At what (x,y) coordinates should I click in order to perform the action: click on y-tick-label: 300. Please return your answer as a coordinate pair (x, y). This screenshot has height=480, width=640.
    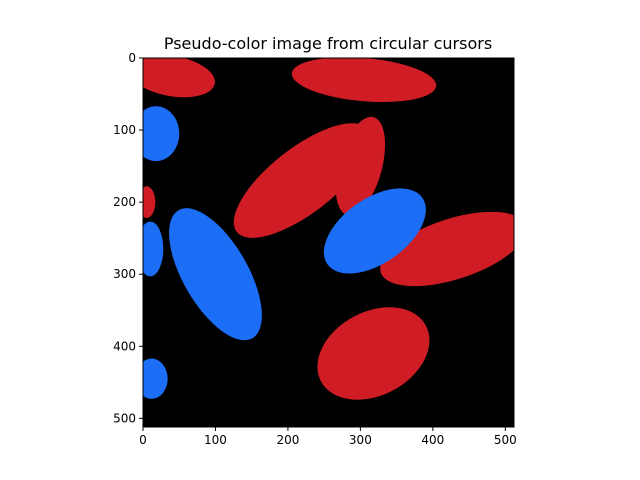
    Looking at the image, I should click on (124, 274).